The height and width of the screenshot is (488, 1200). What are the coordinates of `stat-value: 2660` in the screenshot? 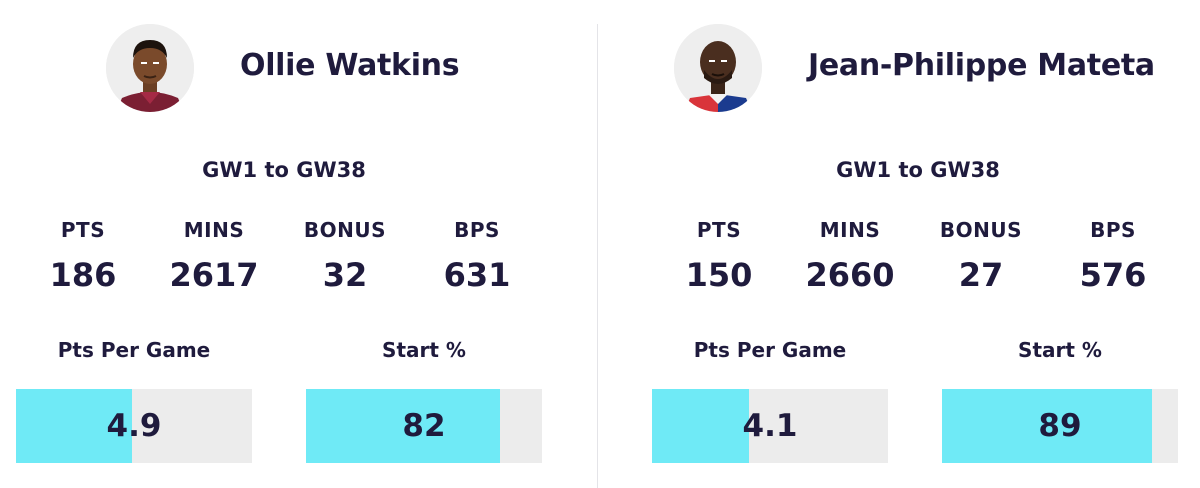 It's located at (850, 275).